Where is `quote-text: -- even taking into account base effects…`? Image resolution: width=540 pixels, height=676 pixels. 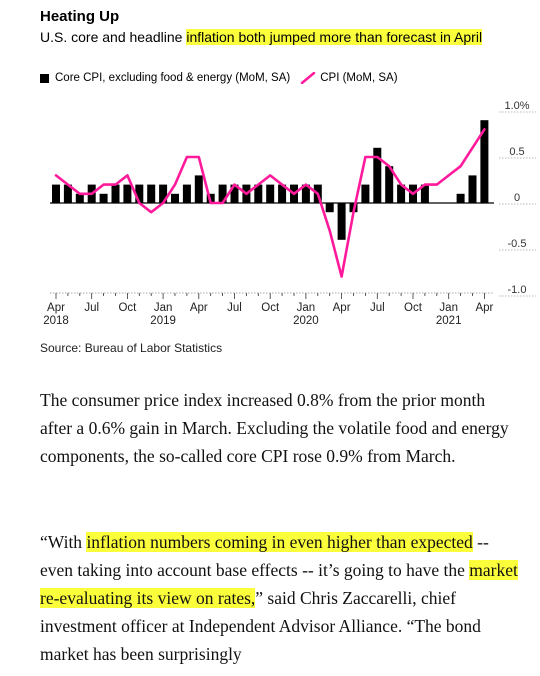
quote-text: -- even taking into account base effects… is located at coordinates (264, 556).